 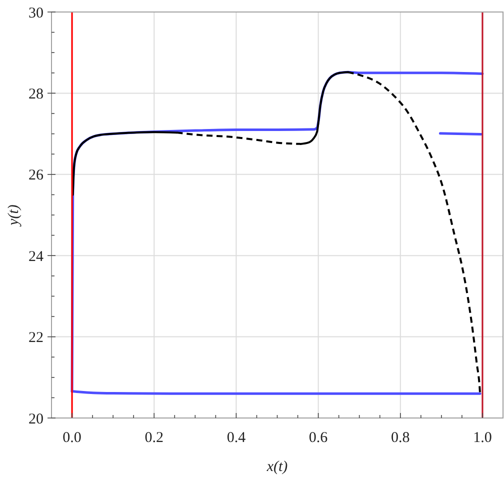 I want to click on x-tick-label: 0.2, so click(x=154, y=438).